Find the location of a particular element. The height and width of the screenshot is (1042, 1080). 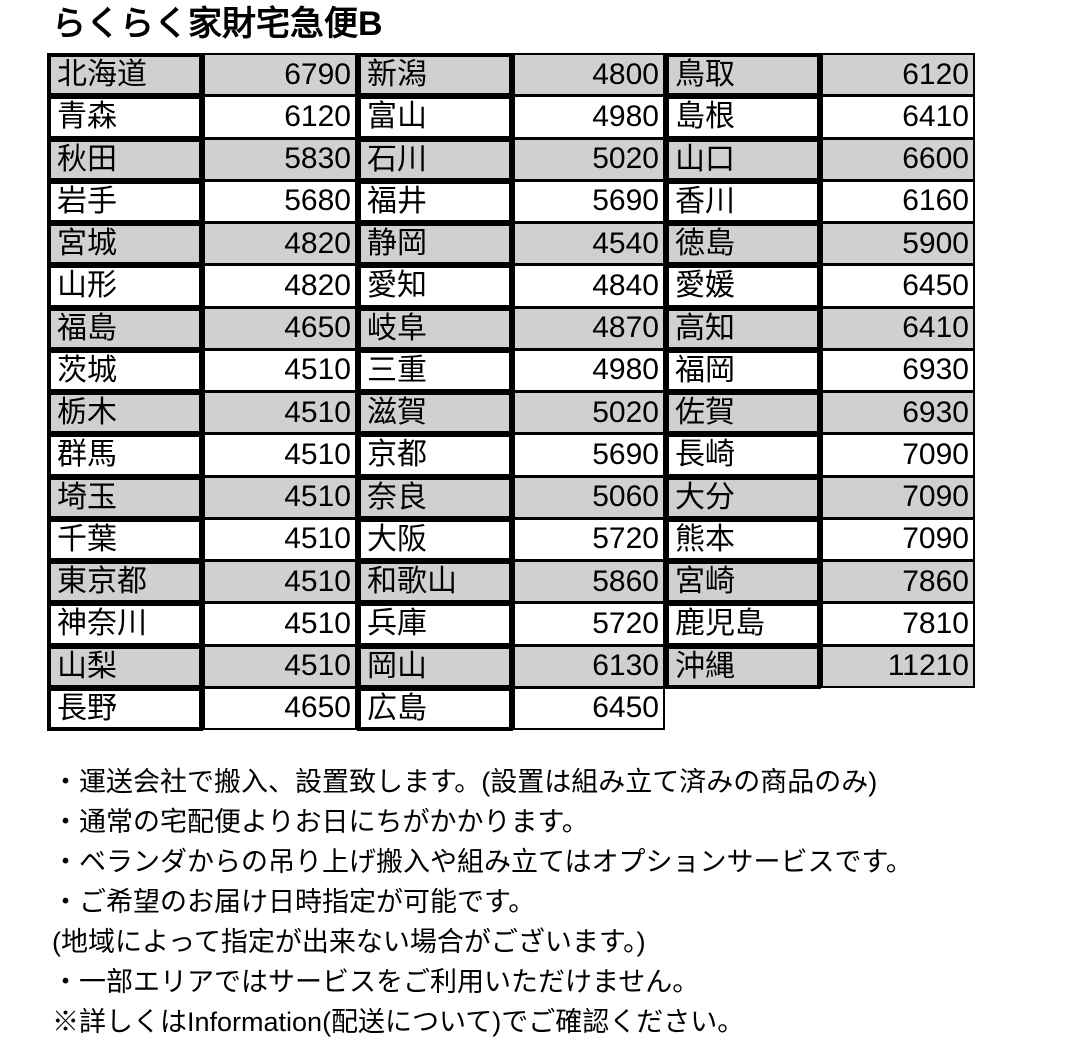

region-name: 愛媛 is located at coordinates (743, 286).